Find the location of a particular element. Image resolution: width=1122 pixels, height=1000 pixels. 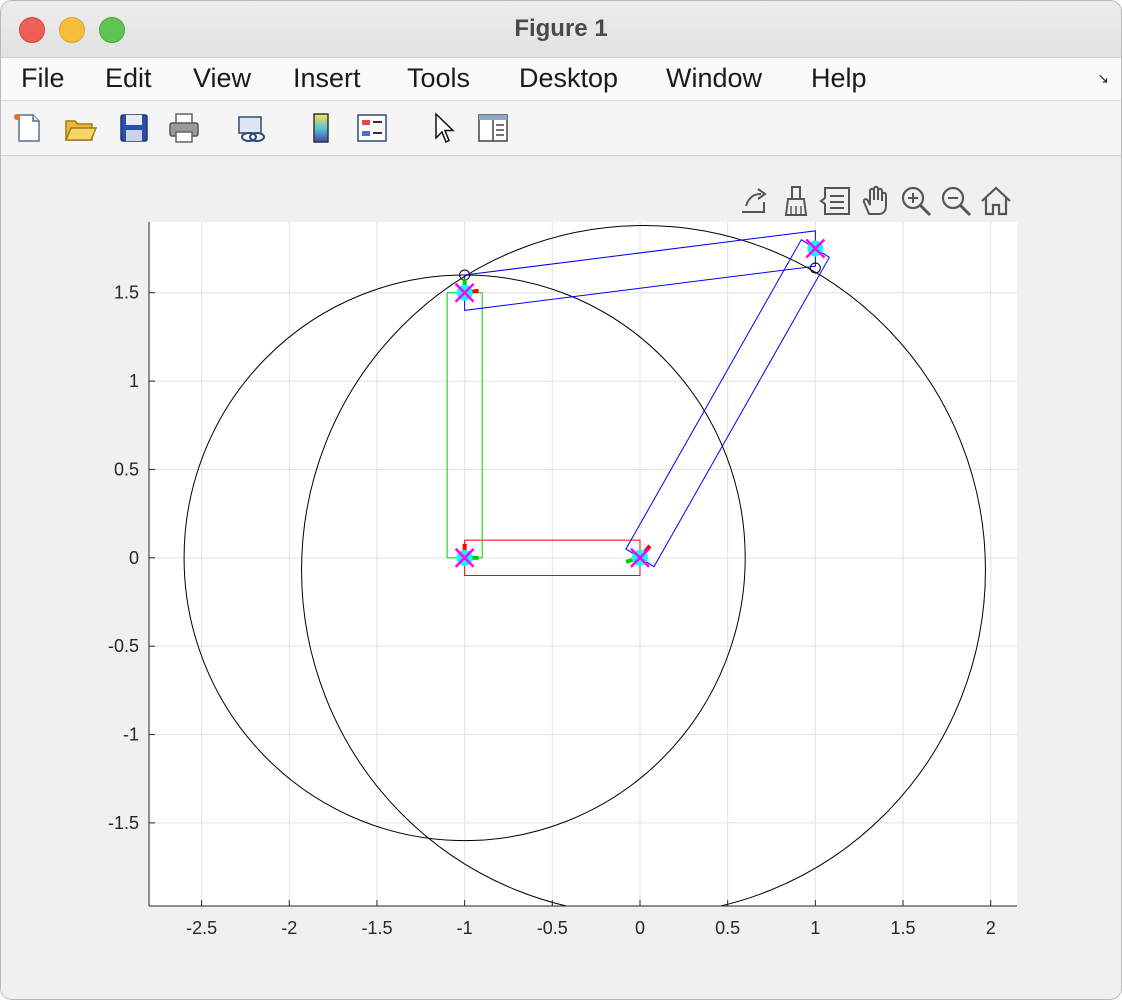

x-tick-label: -1 is located at coordinates (465, 928).